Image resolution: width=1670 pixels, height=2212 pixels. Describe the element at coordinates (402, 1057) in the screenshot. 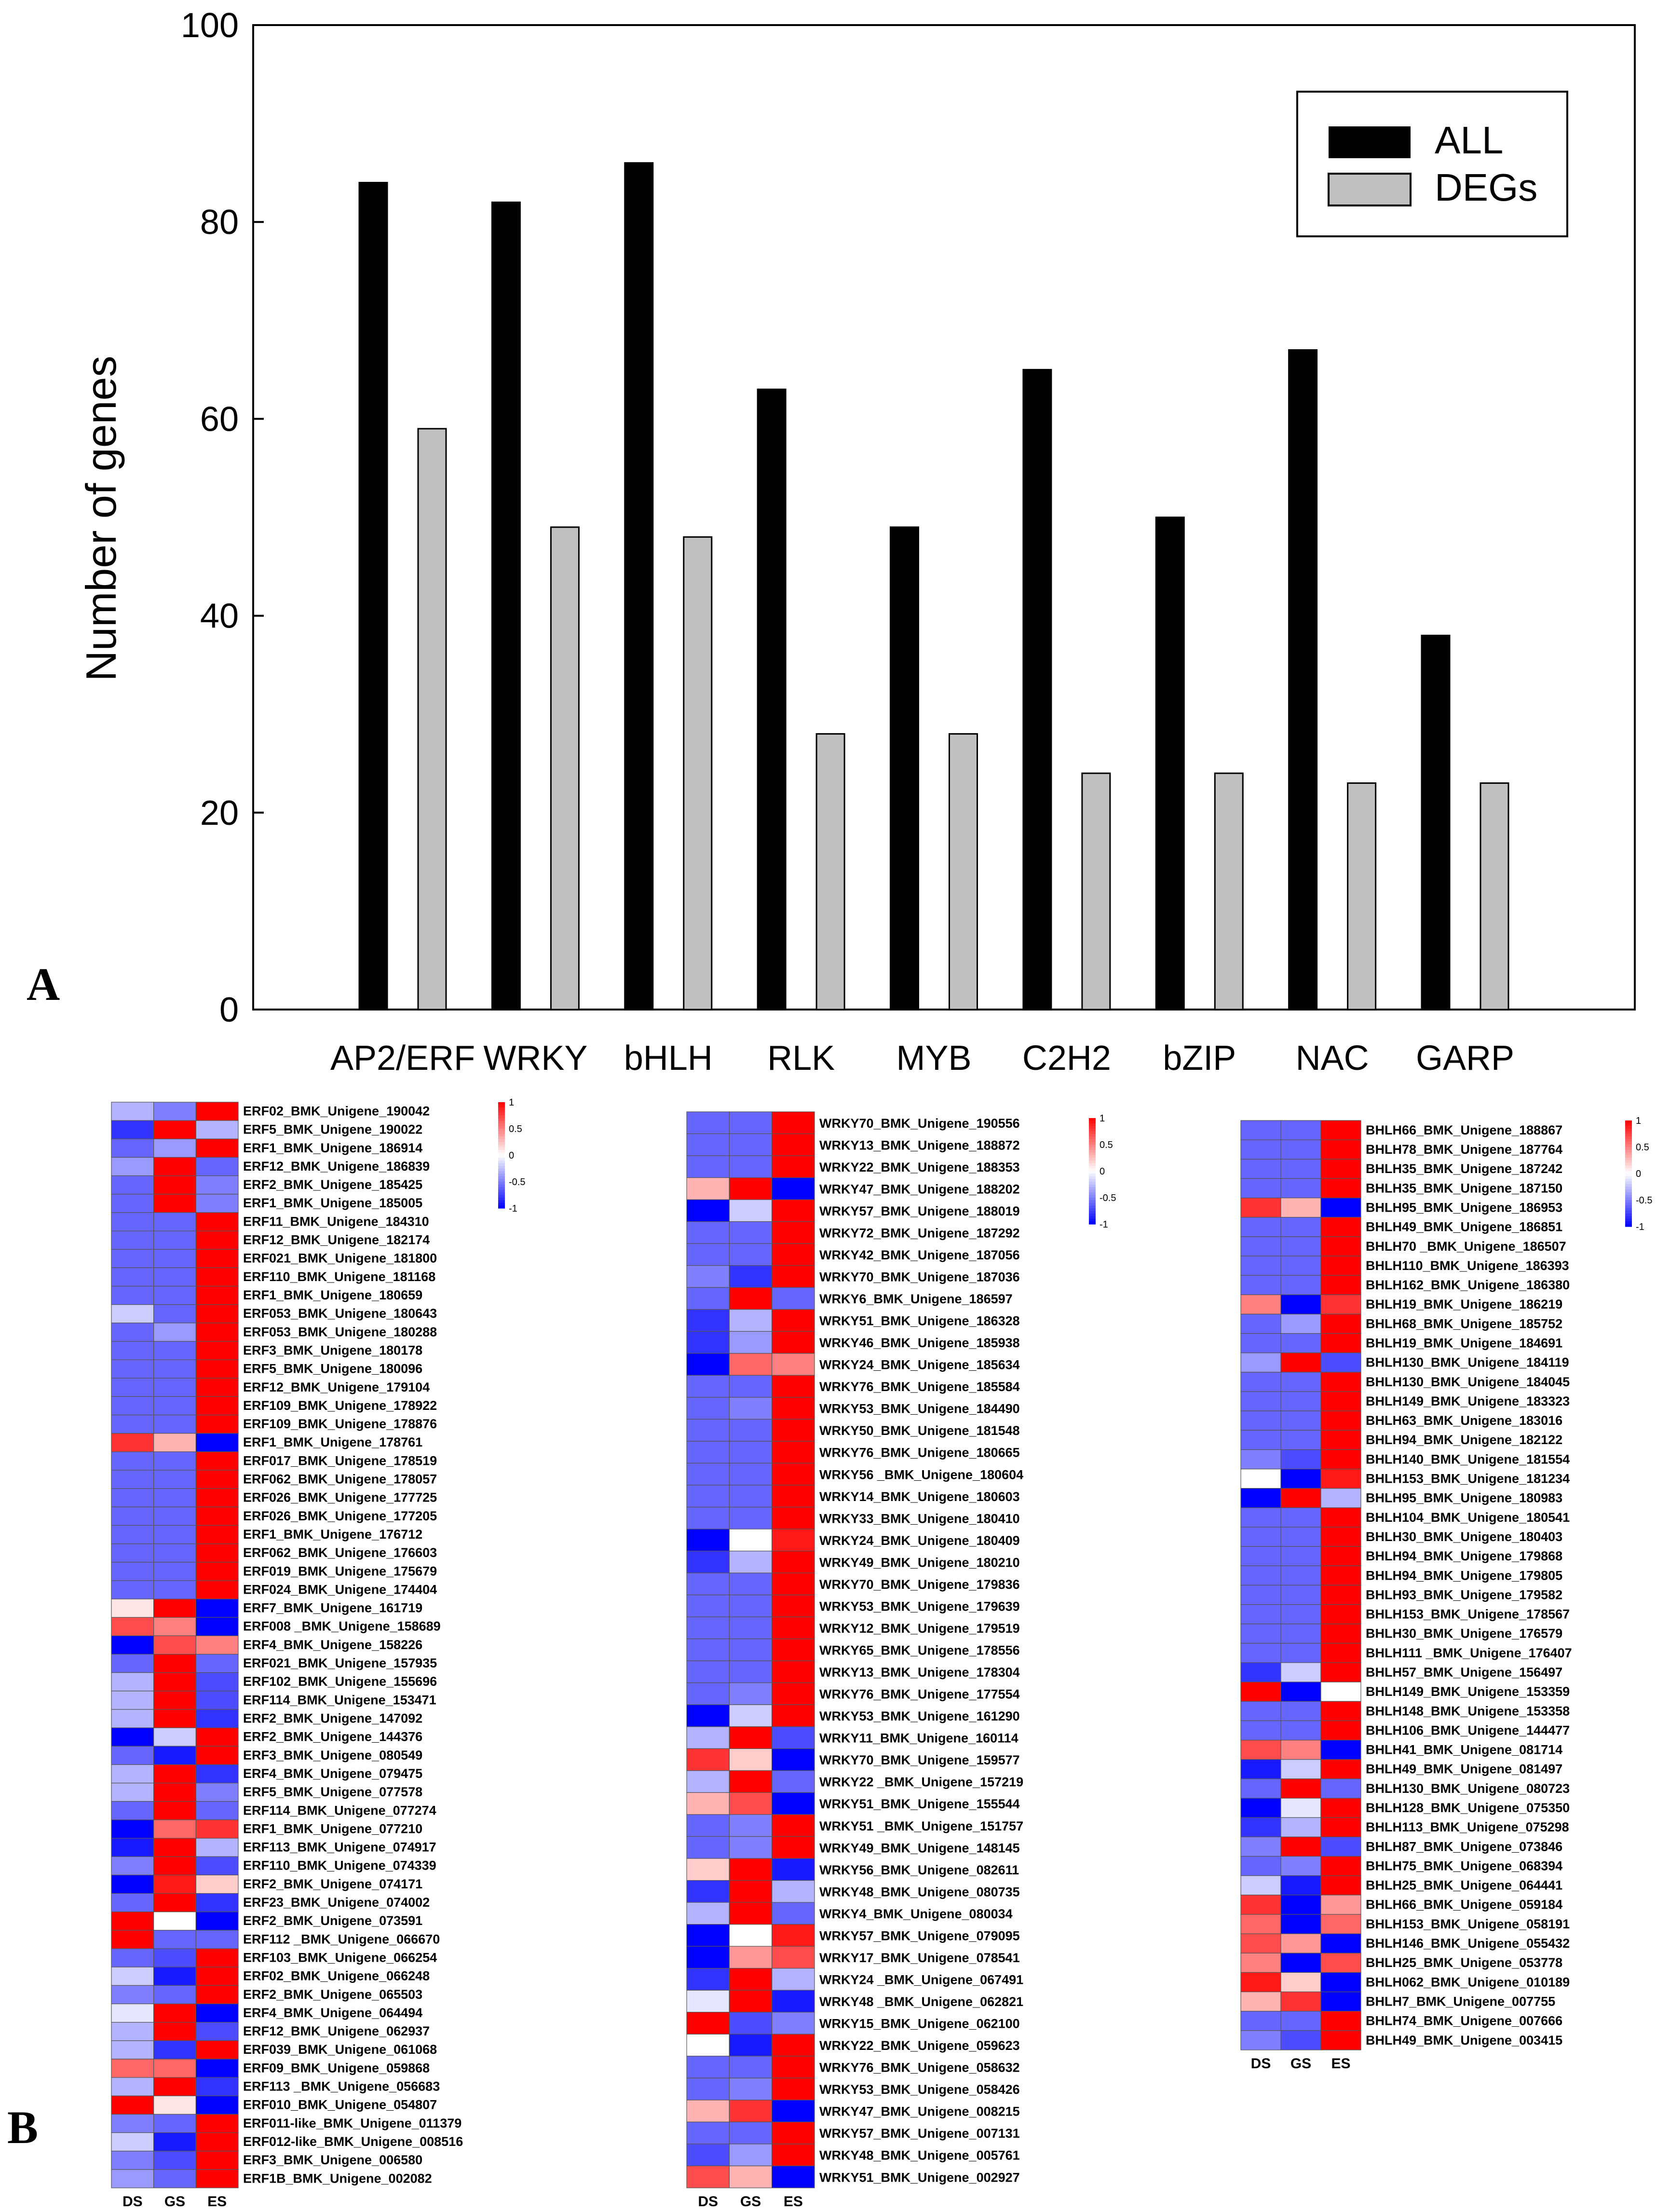

I see `x-tick-label: AP2/ERF` at that location.